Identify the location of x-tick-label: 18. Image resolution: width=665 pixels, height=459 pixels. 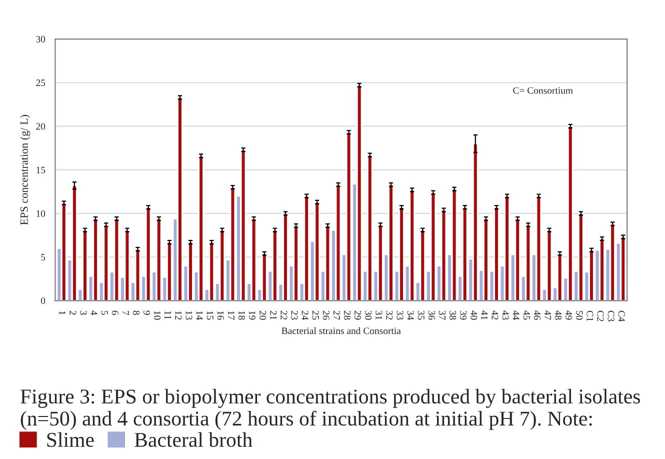
(242, 315).